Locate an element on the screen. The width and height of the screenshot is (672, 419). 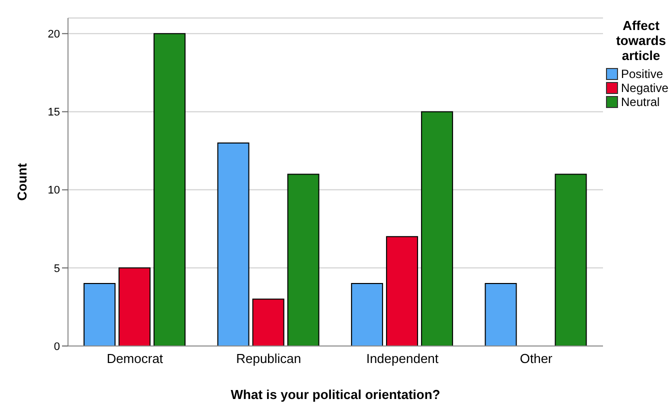
y-tick-label: 10 is located at coordinates (54, 190).